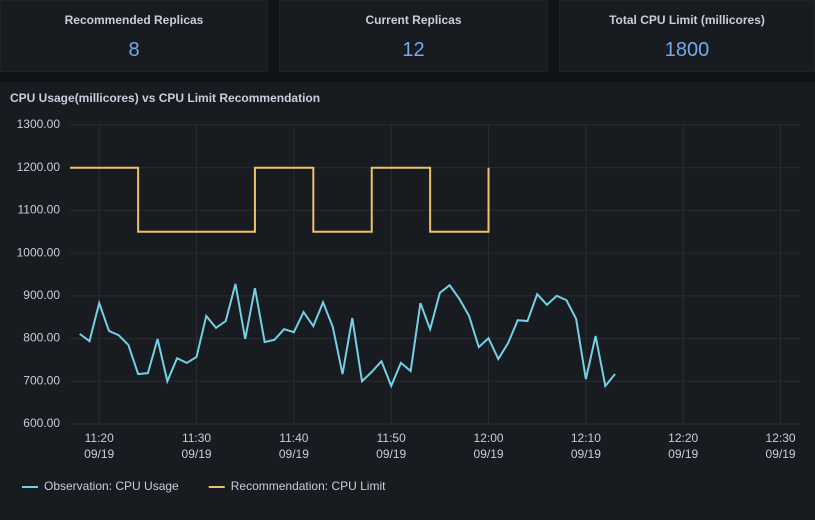 Image resolution: width=815 pixels, height=520 pixels. I want to click on stat-value: 1800, so click(687, 50).